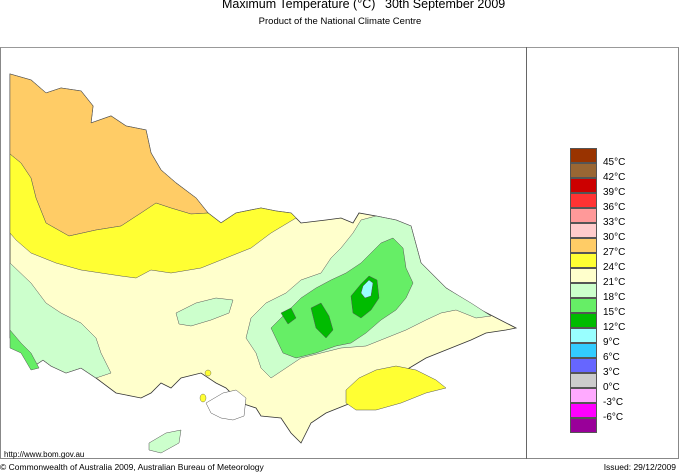  Describe the element at coordinates (611, 342) in the screenshot. I see `legend-label: 9°C` at that location.